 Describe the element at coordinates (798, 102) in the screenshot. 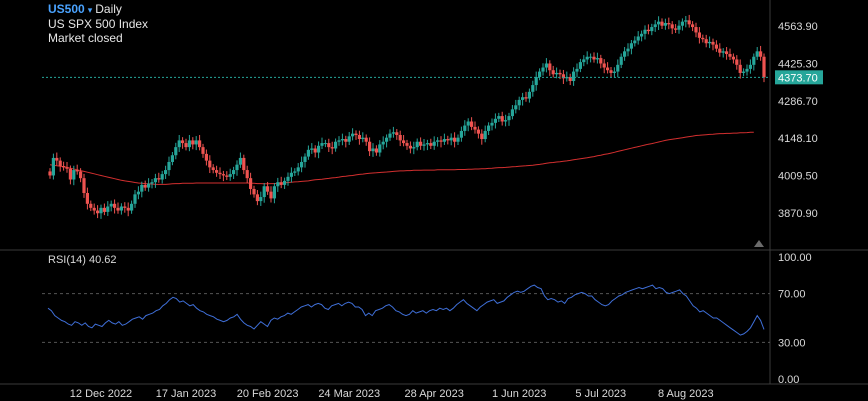

I see `price-axis-tick-label: 4286.70` at that location.